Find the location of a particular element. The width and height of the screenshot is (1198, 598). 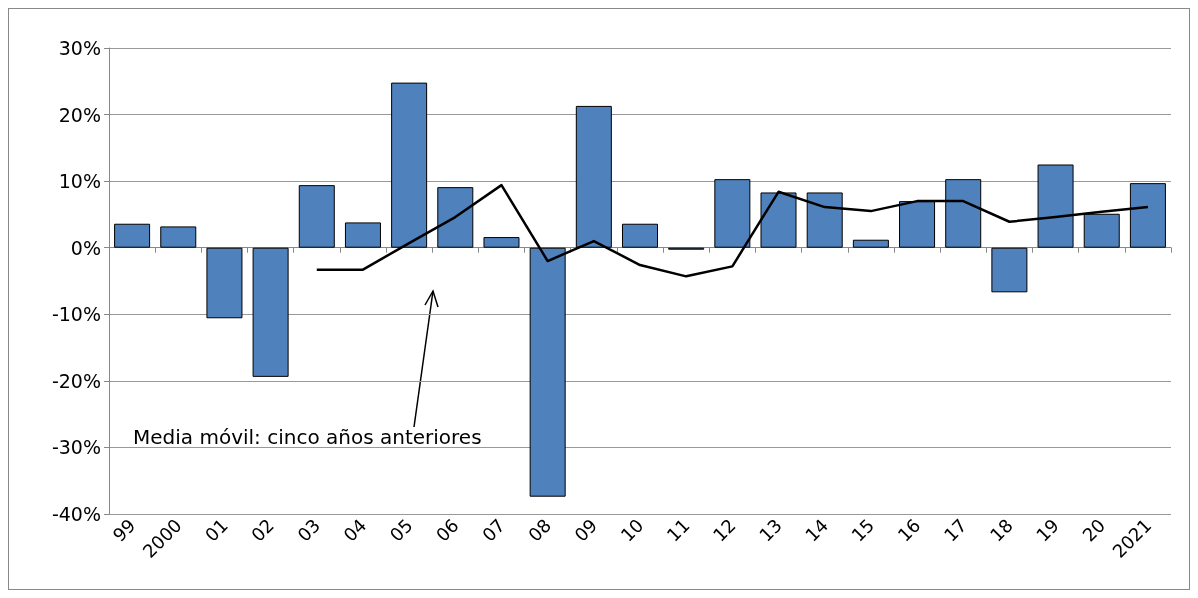

x-tick-label: 18 is located at coordinates (1001, 530).